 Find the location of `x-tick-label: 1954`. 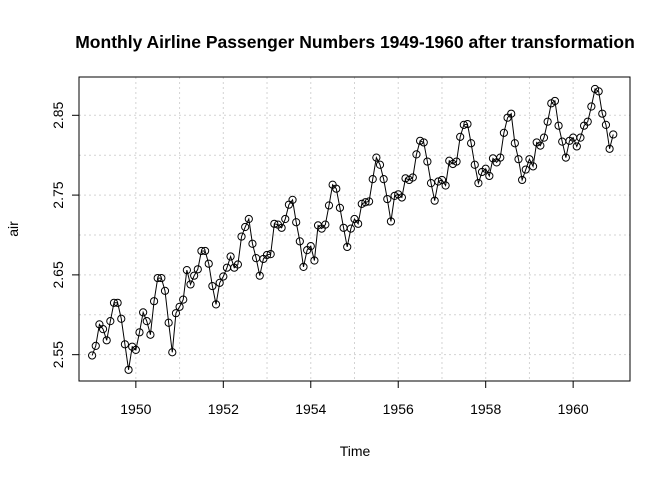

x-tick-label: 1954 is located at coordinates (310, 409).